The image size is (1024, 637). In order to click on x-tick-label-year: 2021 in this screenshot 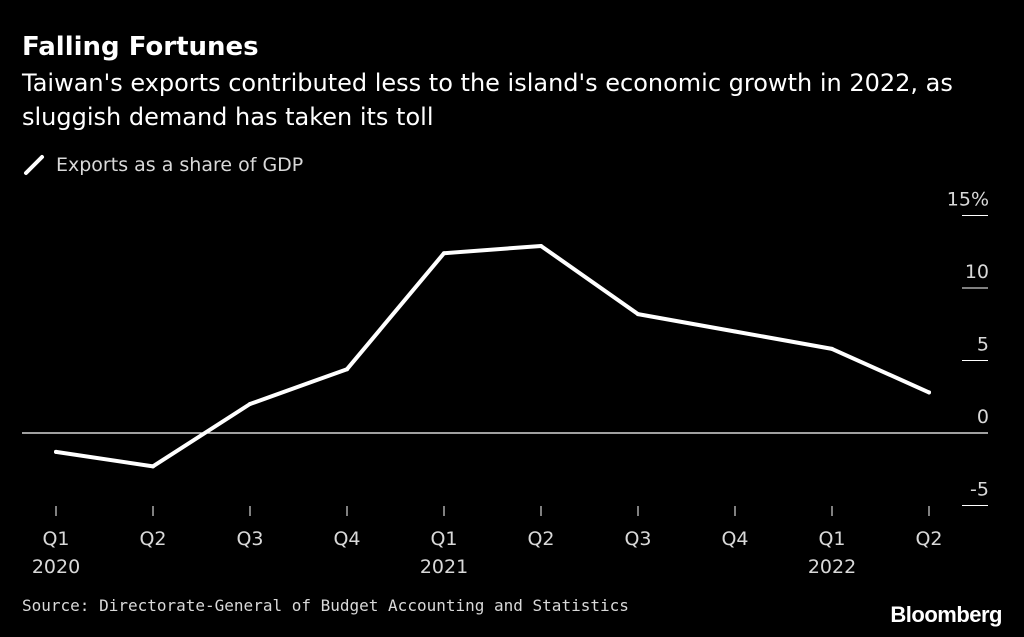, I will do `click(444, 567)`.